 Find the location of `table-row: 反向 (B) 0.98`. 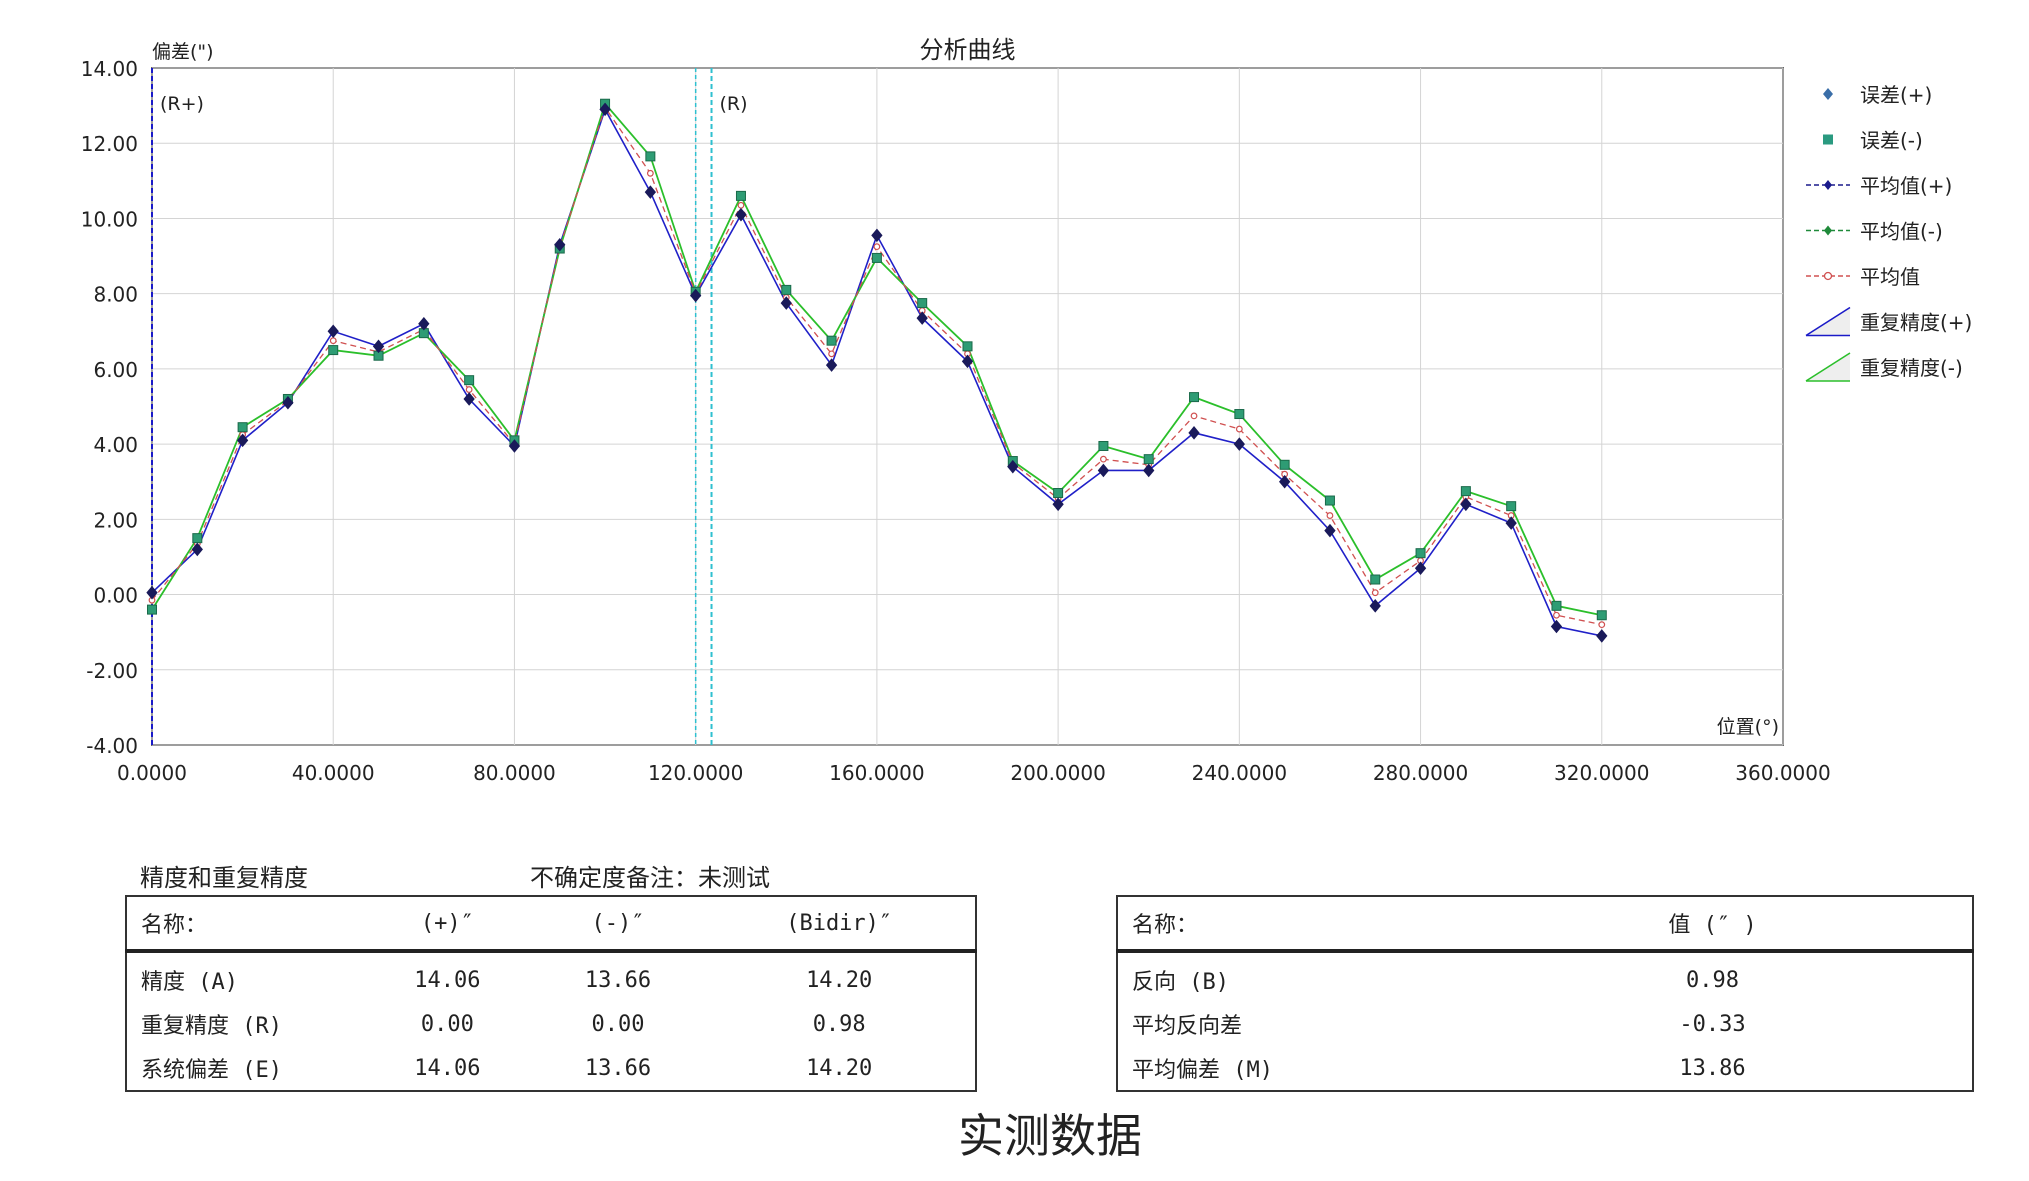

table-row: 反向 (B) 0.98 is located at coordinates (1545, 976).